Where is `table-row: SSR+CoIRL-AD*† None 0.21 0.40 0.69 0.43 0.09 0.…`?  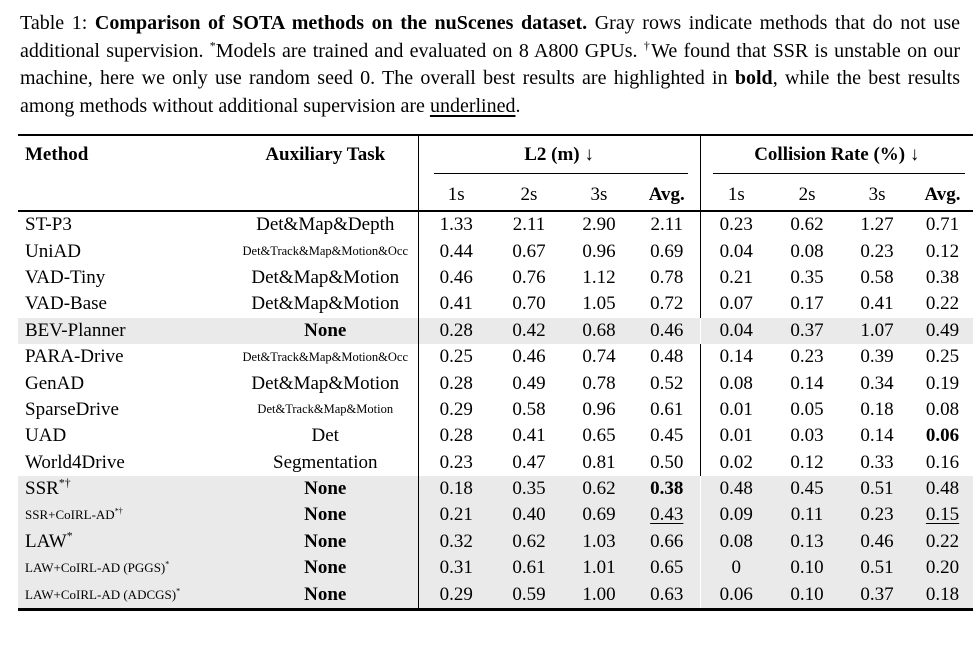
table-row: SSR+CoIRL-AD*† None 0.21 0.40 0.69 0.43 0.09 0.… is located at coordinates (496, 515).